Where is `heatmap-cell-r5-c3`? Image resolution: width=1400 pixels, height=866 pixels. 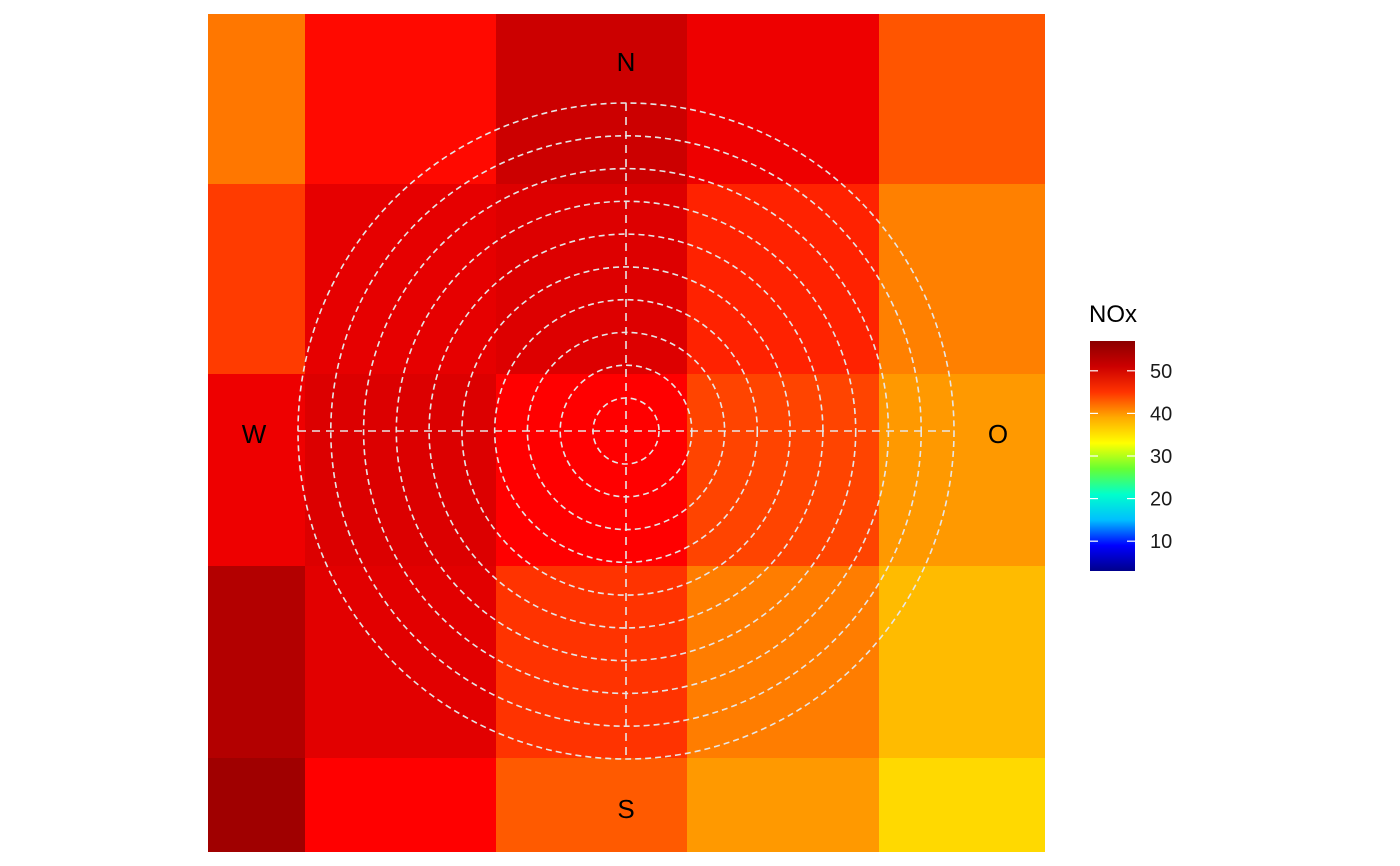
heatmap-cell-r5-c3 is located at coordinates (591, 805).